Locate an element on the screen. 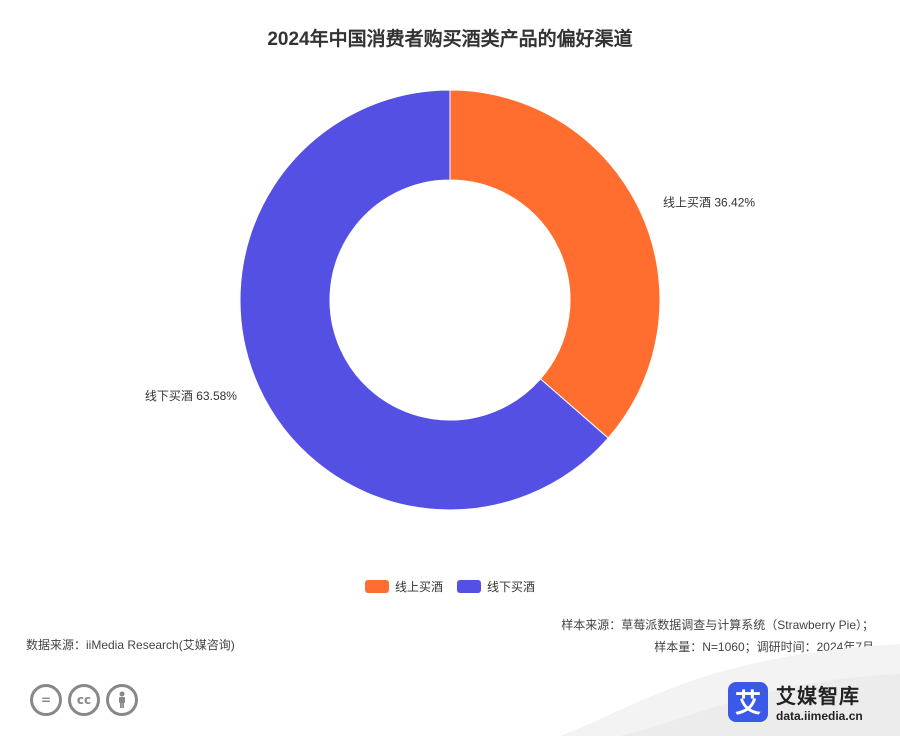 The width and height of the screenshot is (900, 736). brand-url: data.iimedia.cn is located at coordinates (819, 716).